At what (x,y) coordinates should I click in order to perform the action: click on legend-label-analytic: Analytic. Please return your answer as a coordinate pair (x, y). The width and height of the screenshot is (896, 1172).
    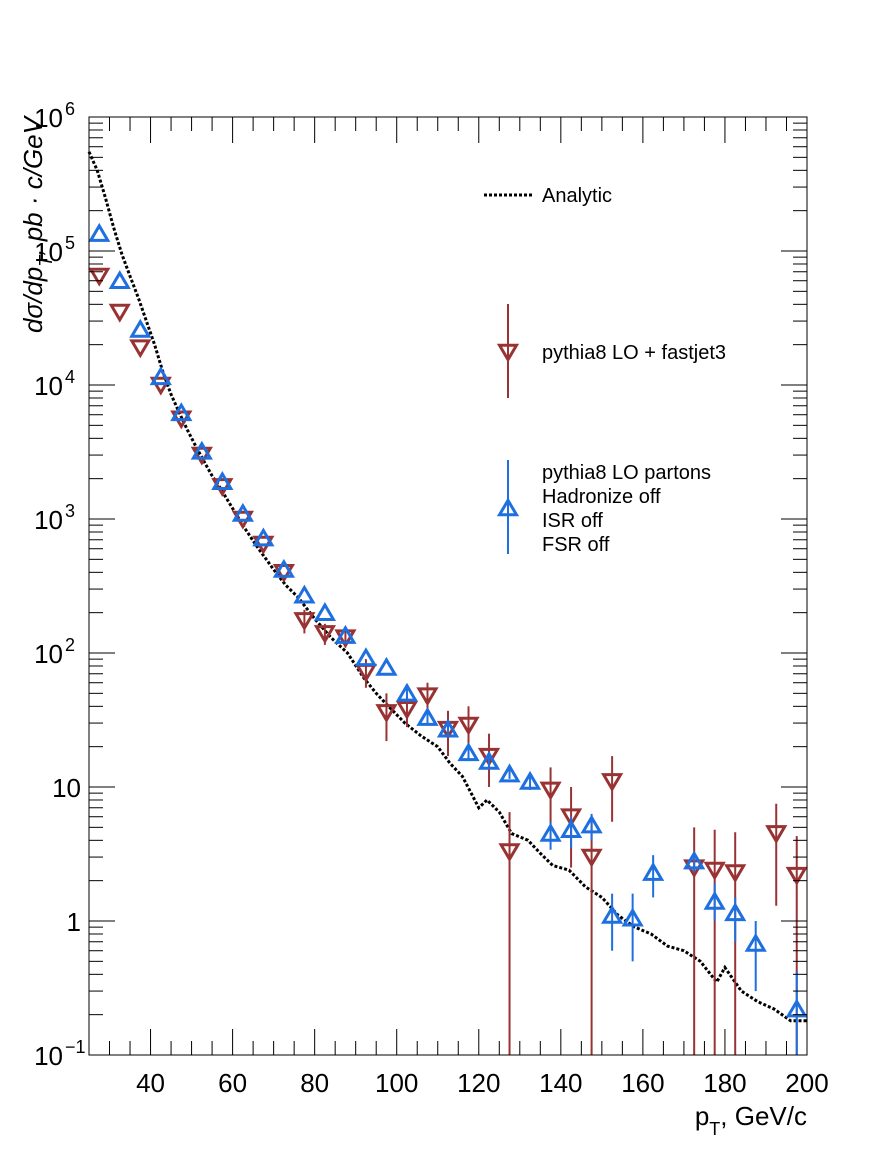
    Looking at the image, I should click on (577, 196).